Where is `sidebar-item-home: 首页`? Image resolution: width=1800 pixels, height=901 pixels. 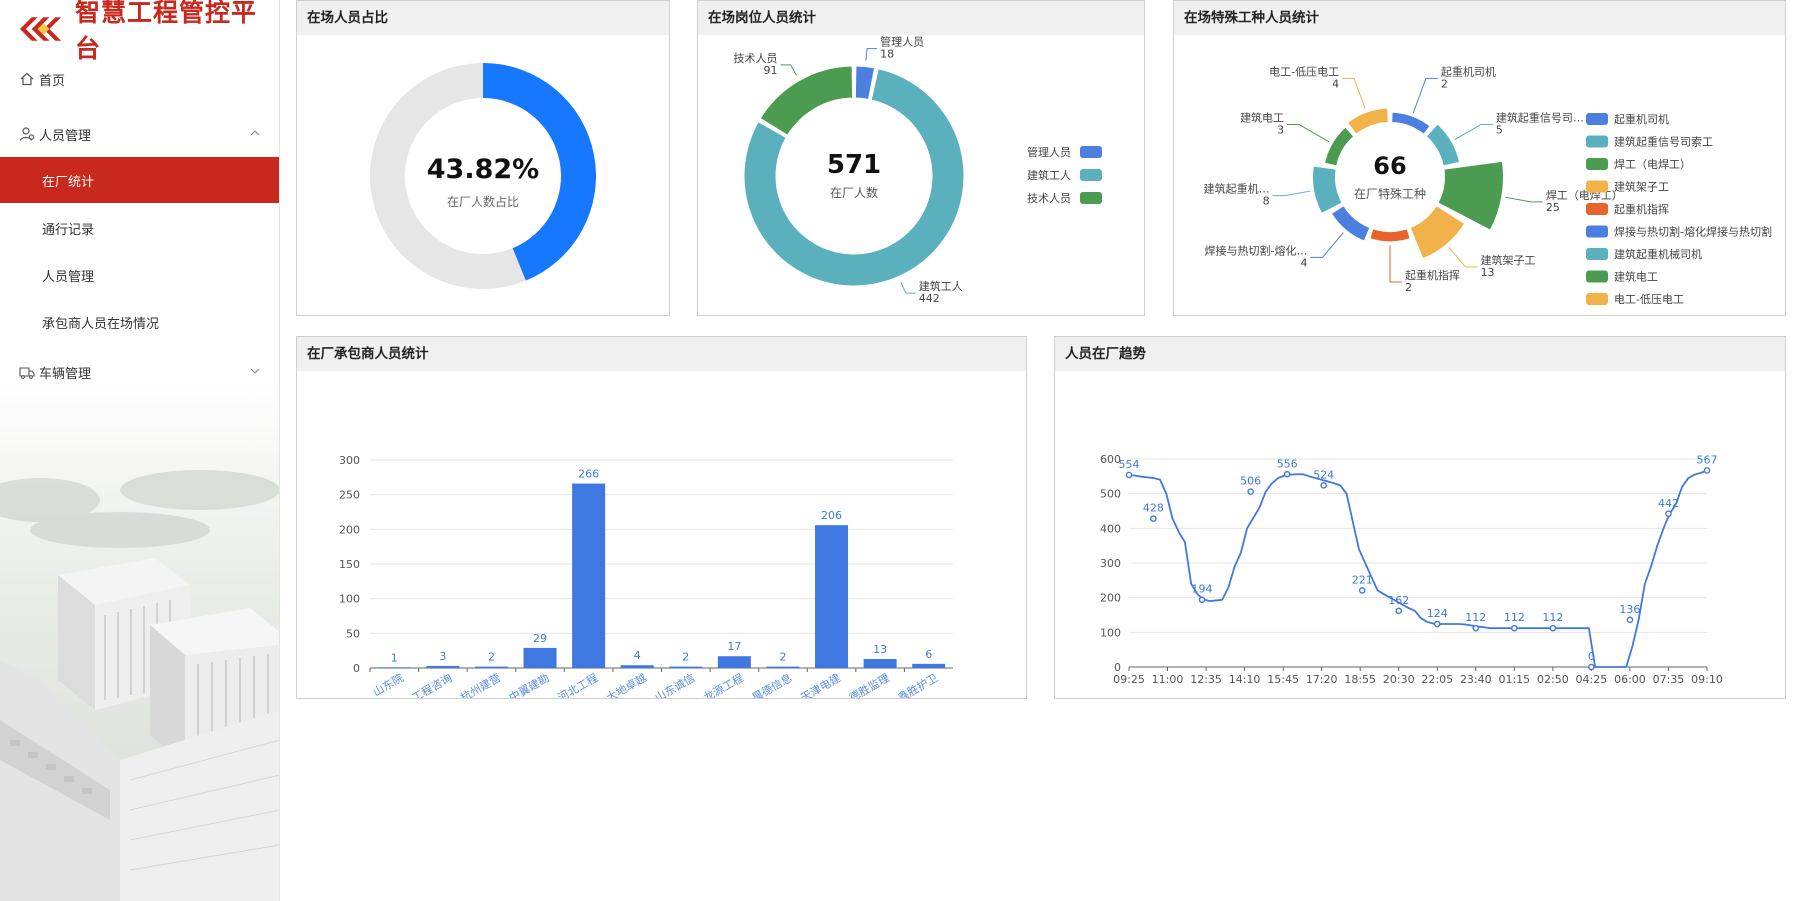
sidebar-item-home: 首页 is located at coordinates (139, 79).